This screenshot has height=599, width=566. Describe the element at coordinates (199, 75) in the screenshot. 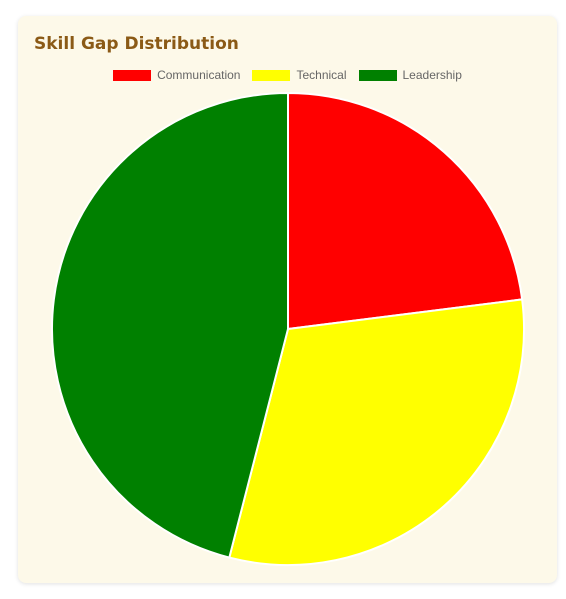

I see `legend-label-communication: Communication` at that location.